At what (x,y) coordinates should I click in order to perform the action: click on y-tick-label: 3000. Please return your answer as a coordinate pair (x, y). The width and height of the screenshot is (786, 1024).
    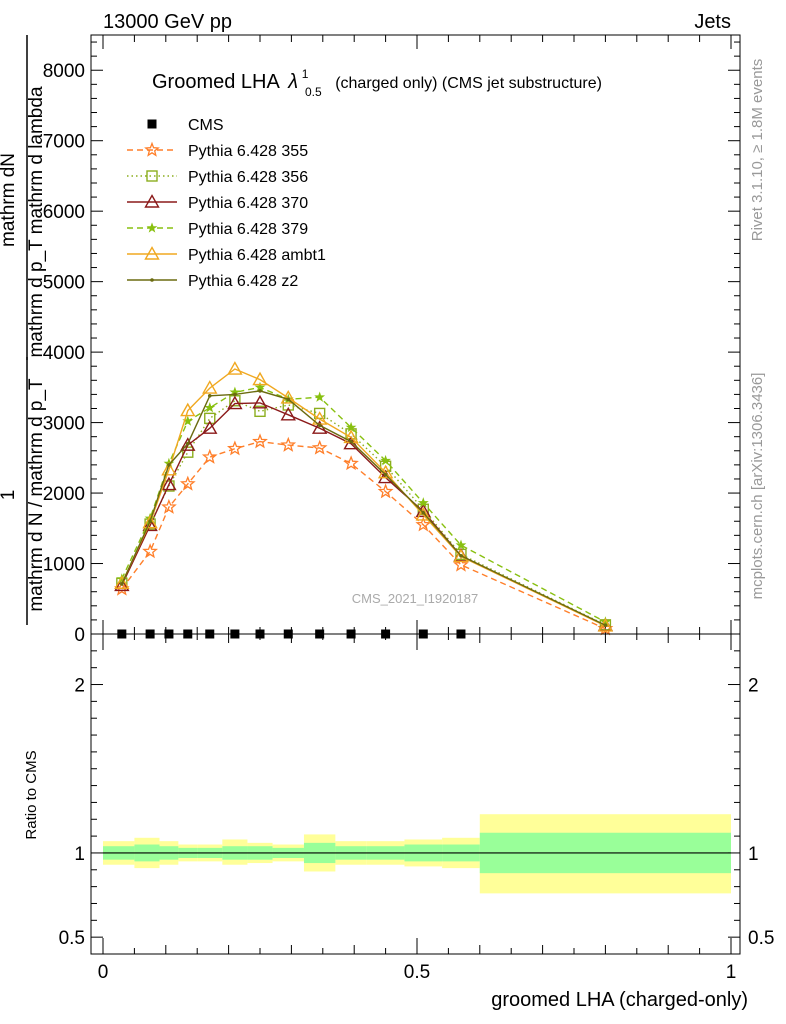
    Looking at the image, I should click on (64, 424).